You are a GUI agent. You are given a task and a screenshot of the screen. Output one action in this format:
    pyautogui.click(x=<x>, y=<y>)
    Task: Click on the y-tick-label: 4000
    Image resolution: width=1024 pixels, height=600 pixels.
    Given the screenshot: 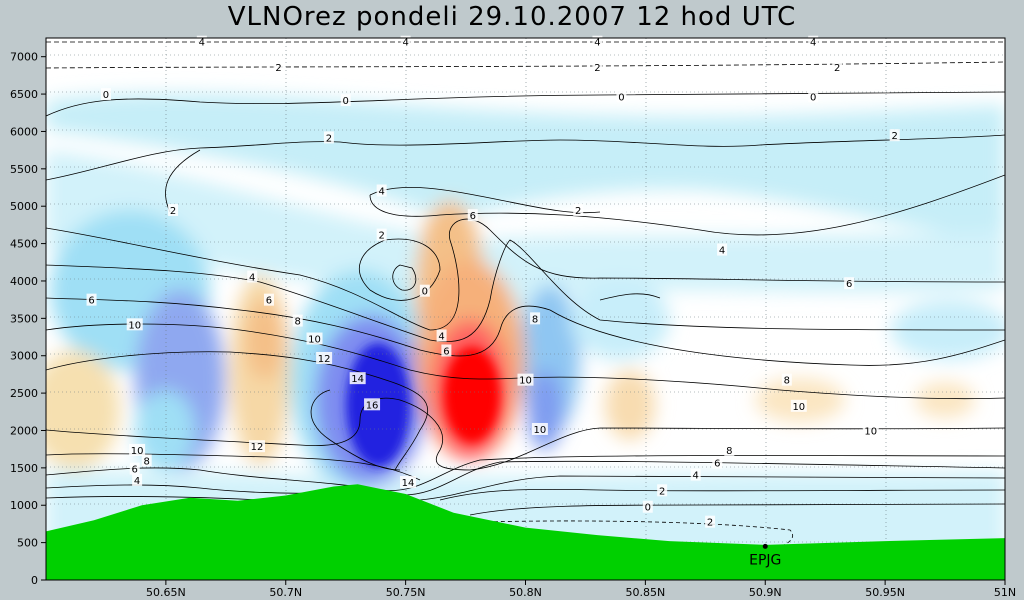 What is the action you would take?
    pyautogui.click(x=24, y=281)
    